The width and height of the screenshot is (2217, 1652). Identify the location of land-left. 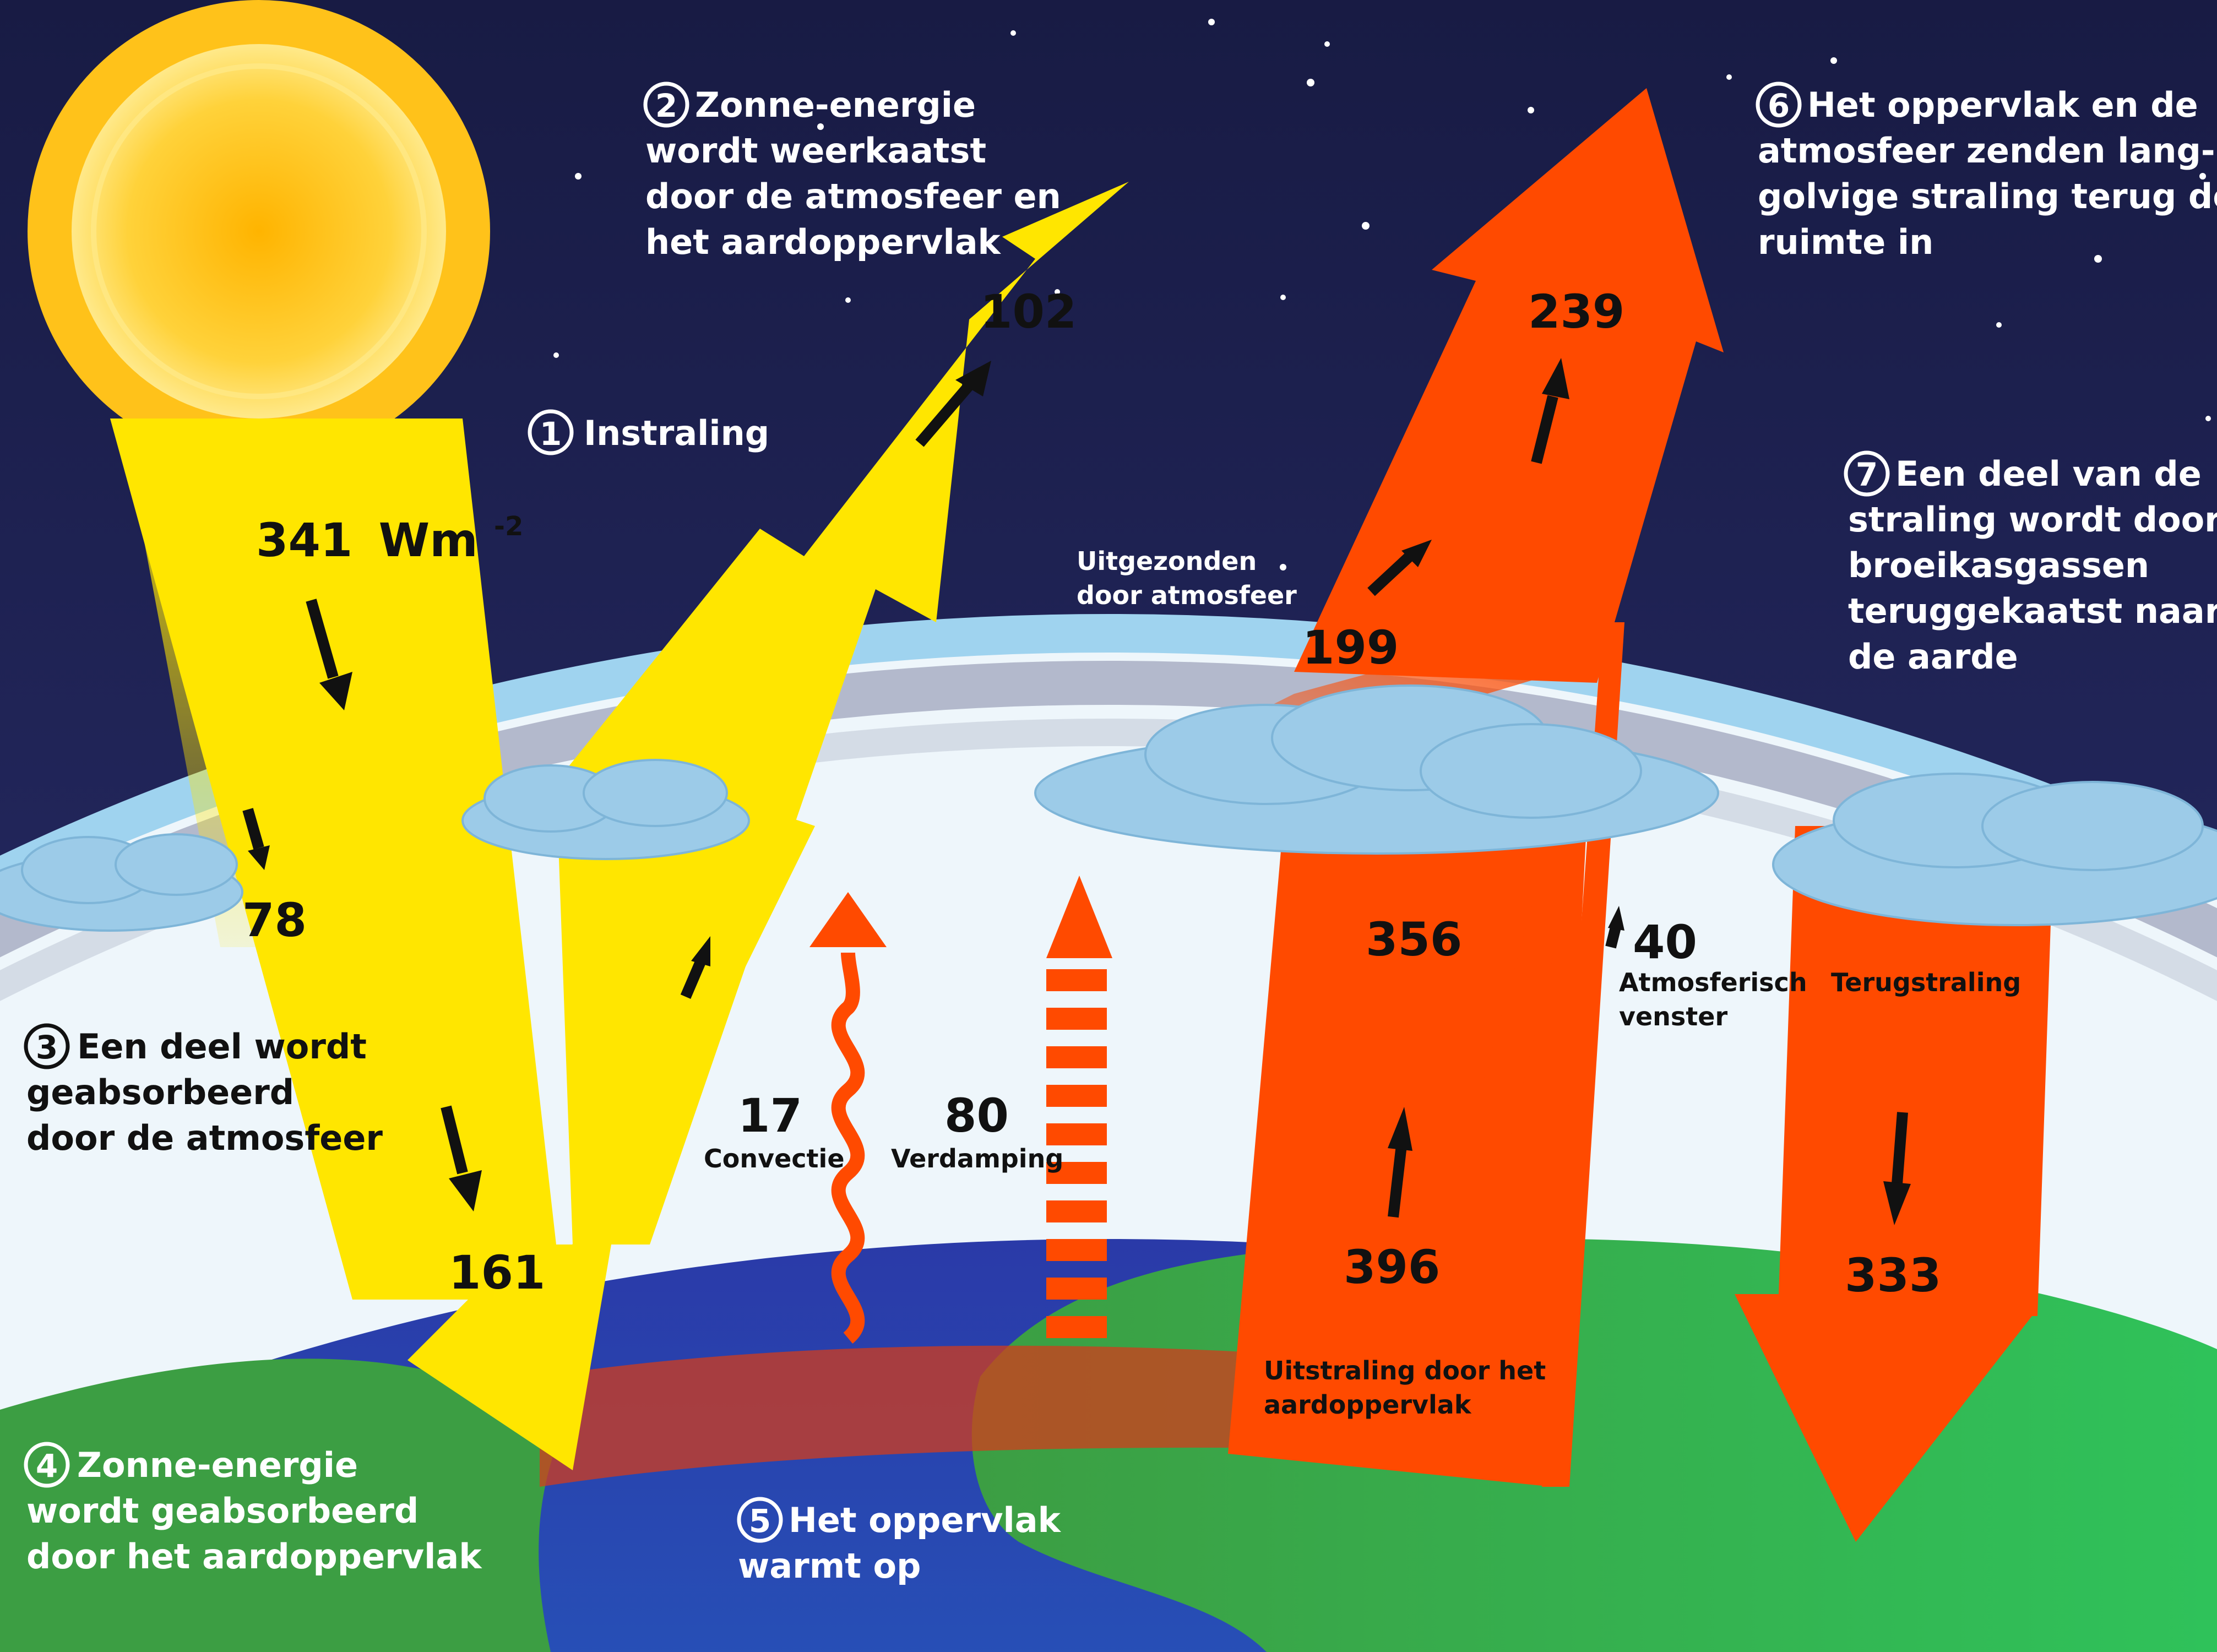
(281, 1505).